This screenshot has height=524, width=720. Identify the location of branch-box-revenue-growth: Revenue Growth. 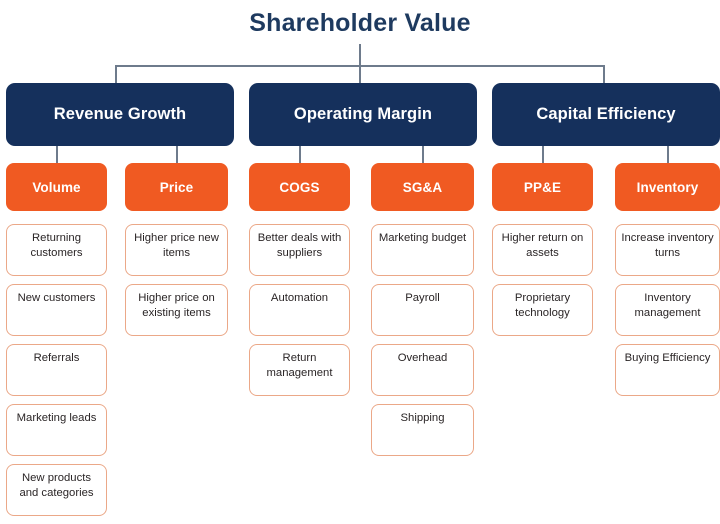
(120, 114).